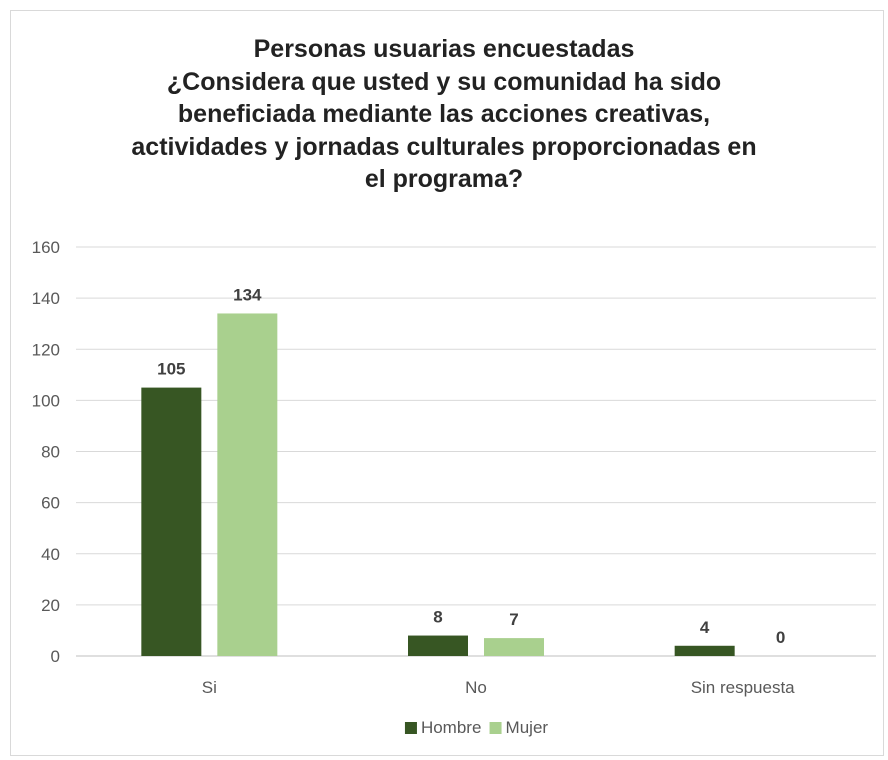 This screenshot has width=888, height=760. What do you see at coordinates (209, 687) in the screenshot?
I see `x-category-label: Si` at bounding box center [209, 687].